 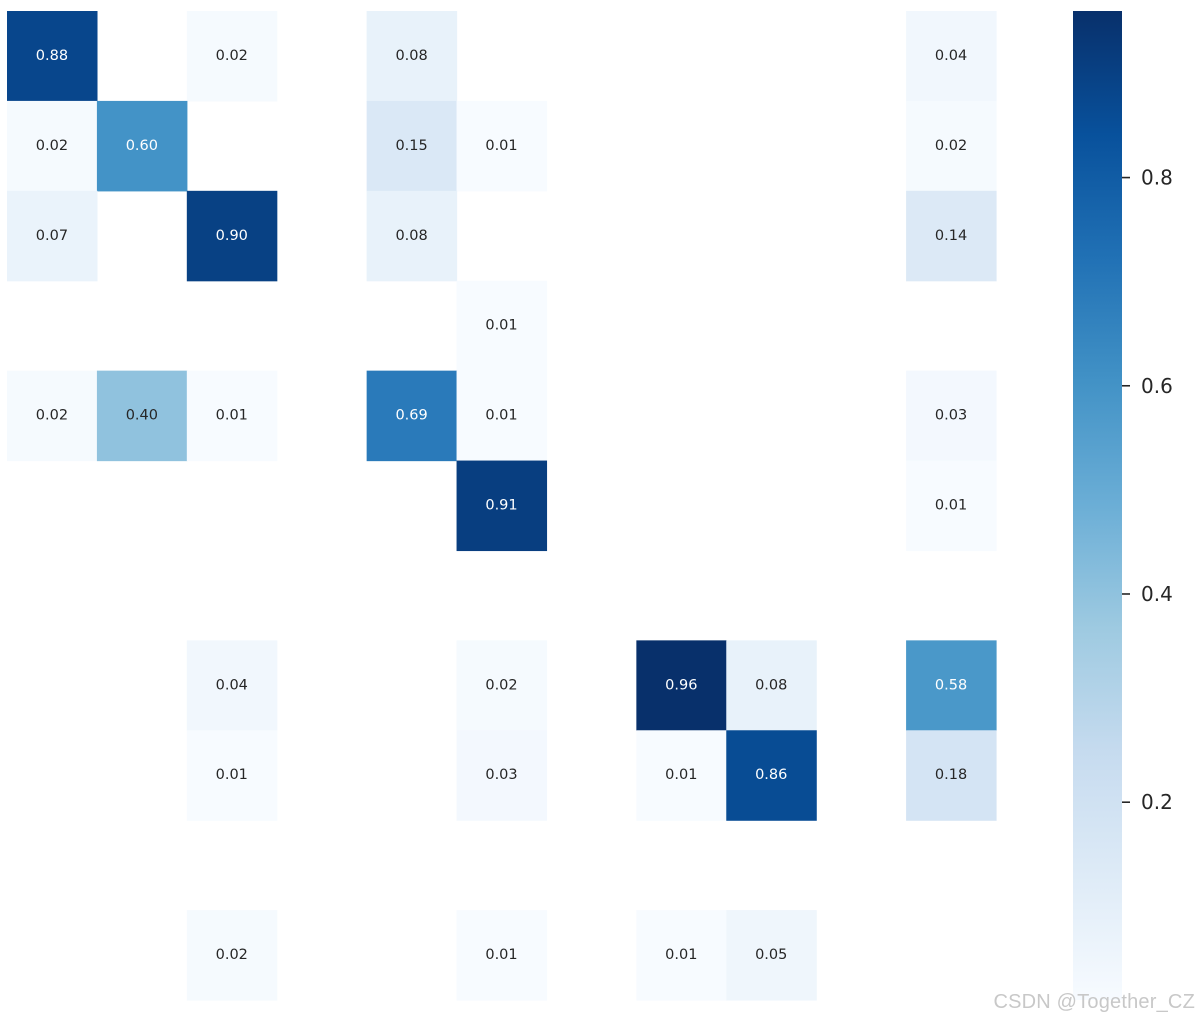 What do you see at coordinates (1157, 386) in the screenshot?
I see `colorbar-tick-label: 0.6` at bounding box center [1157, 386].